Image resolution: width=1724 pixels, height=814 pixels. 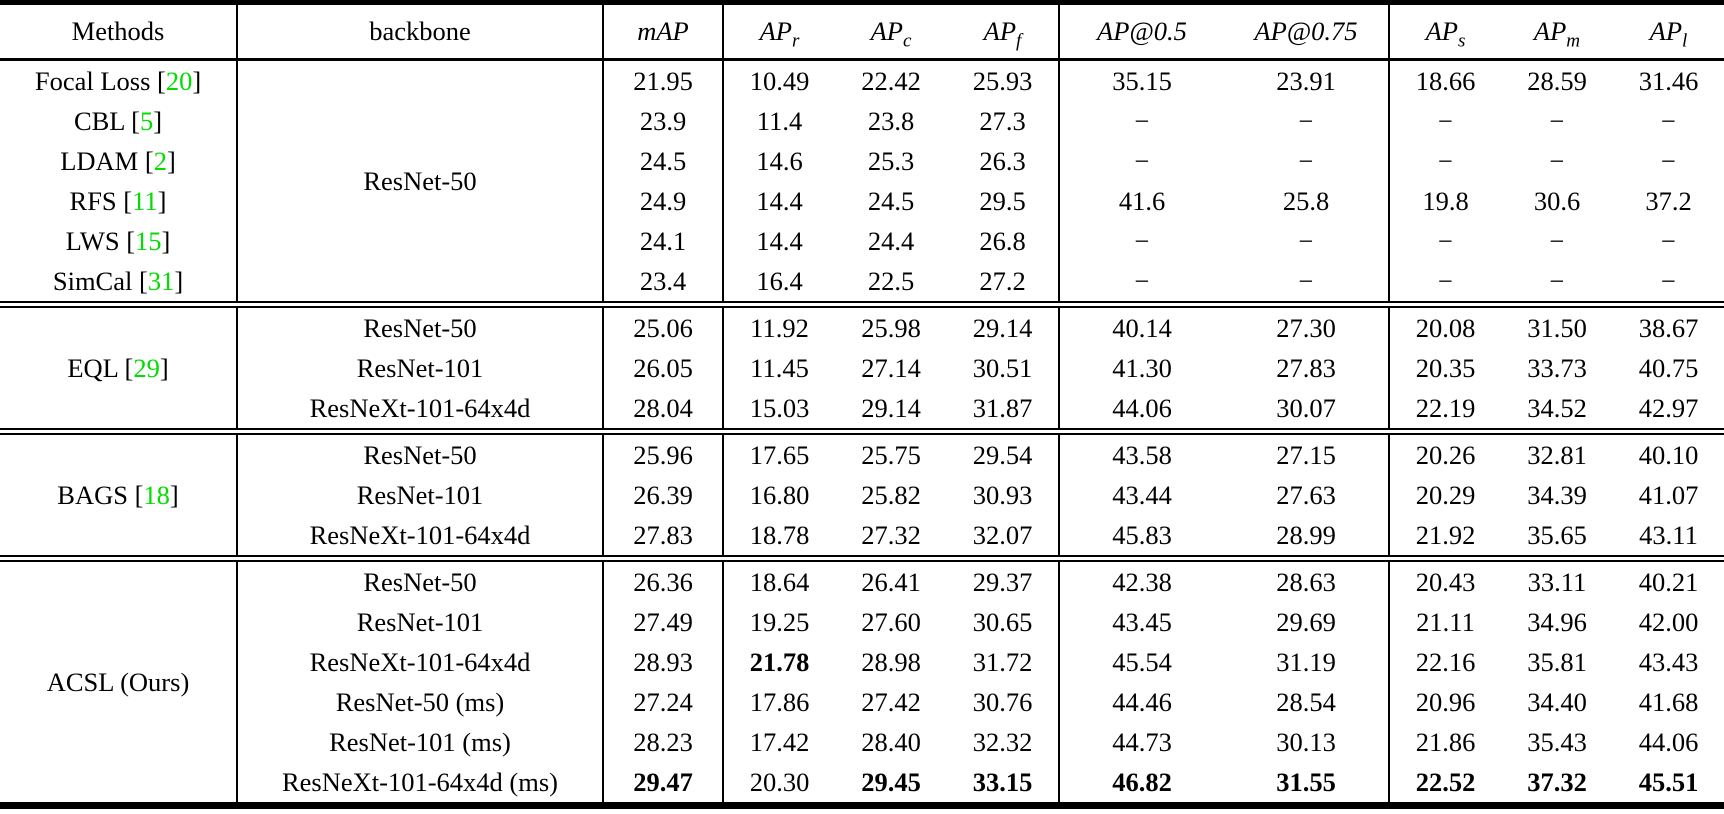 I want to click on value-cell: 31.87, so click(x=1003, y=410).